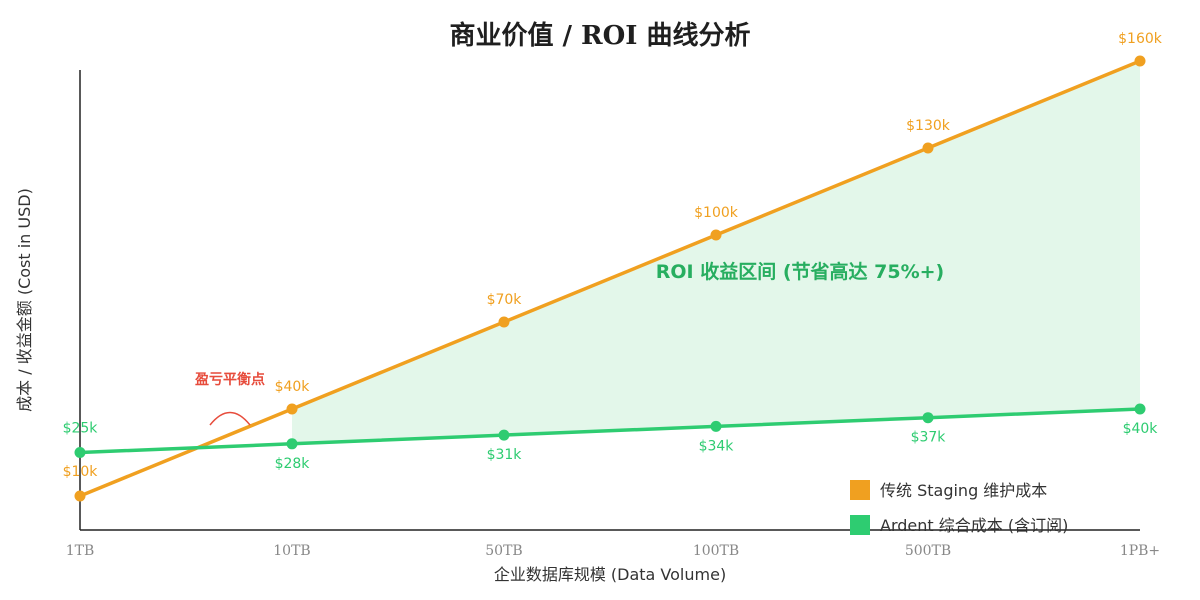 The width and height of the screenshot is (1200, 600). Describe the element at coordinates (24, 300) in the screenshot. I see `y-axis-title: 成本 / 收益金额 (Cost in USD)` at that location.